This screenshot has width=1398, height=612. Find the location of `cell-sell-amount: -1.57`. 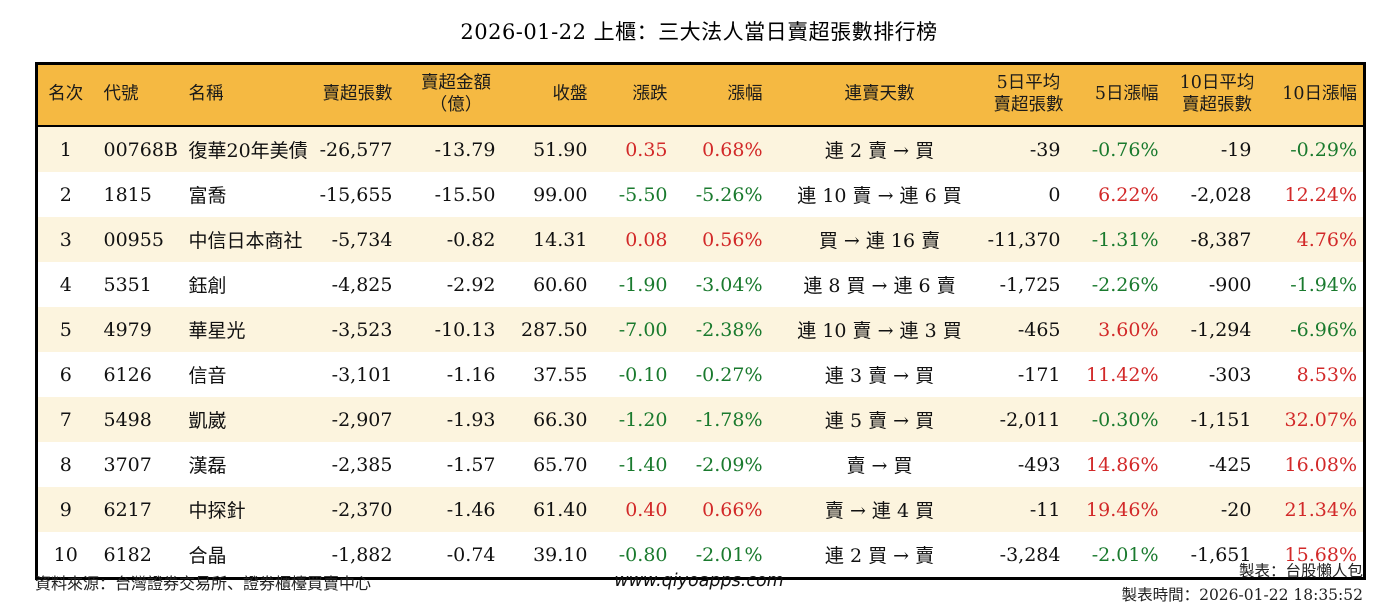

cell-sell-amount: -1.57 is located at coordinates (471, 464).